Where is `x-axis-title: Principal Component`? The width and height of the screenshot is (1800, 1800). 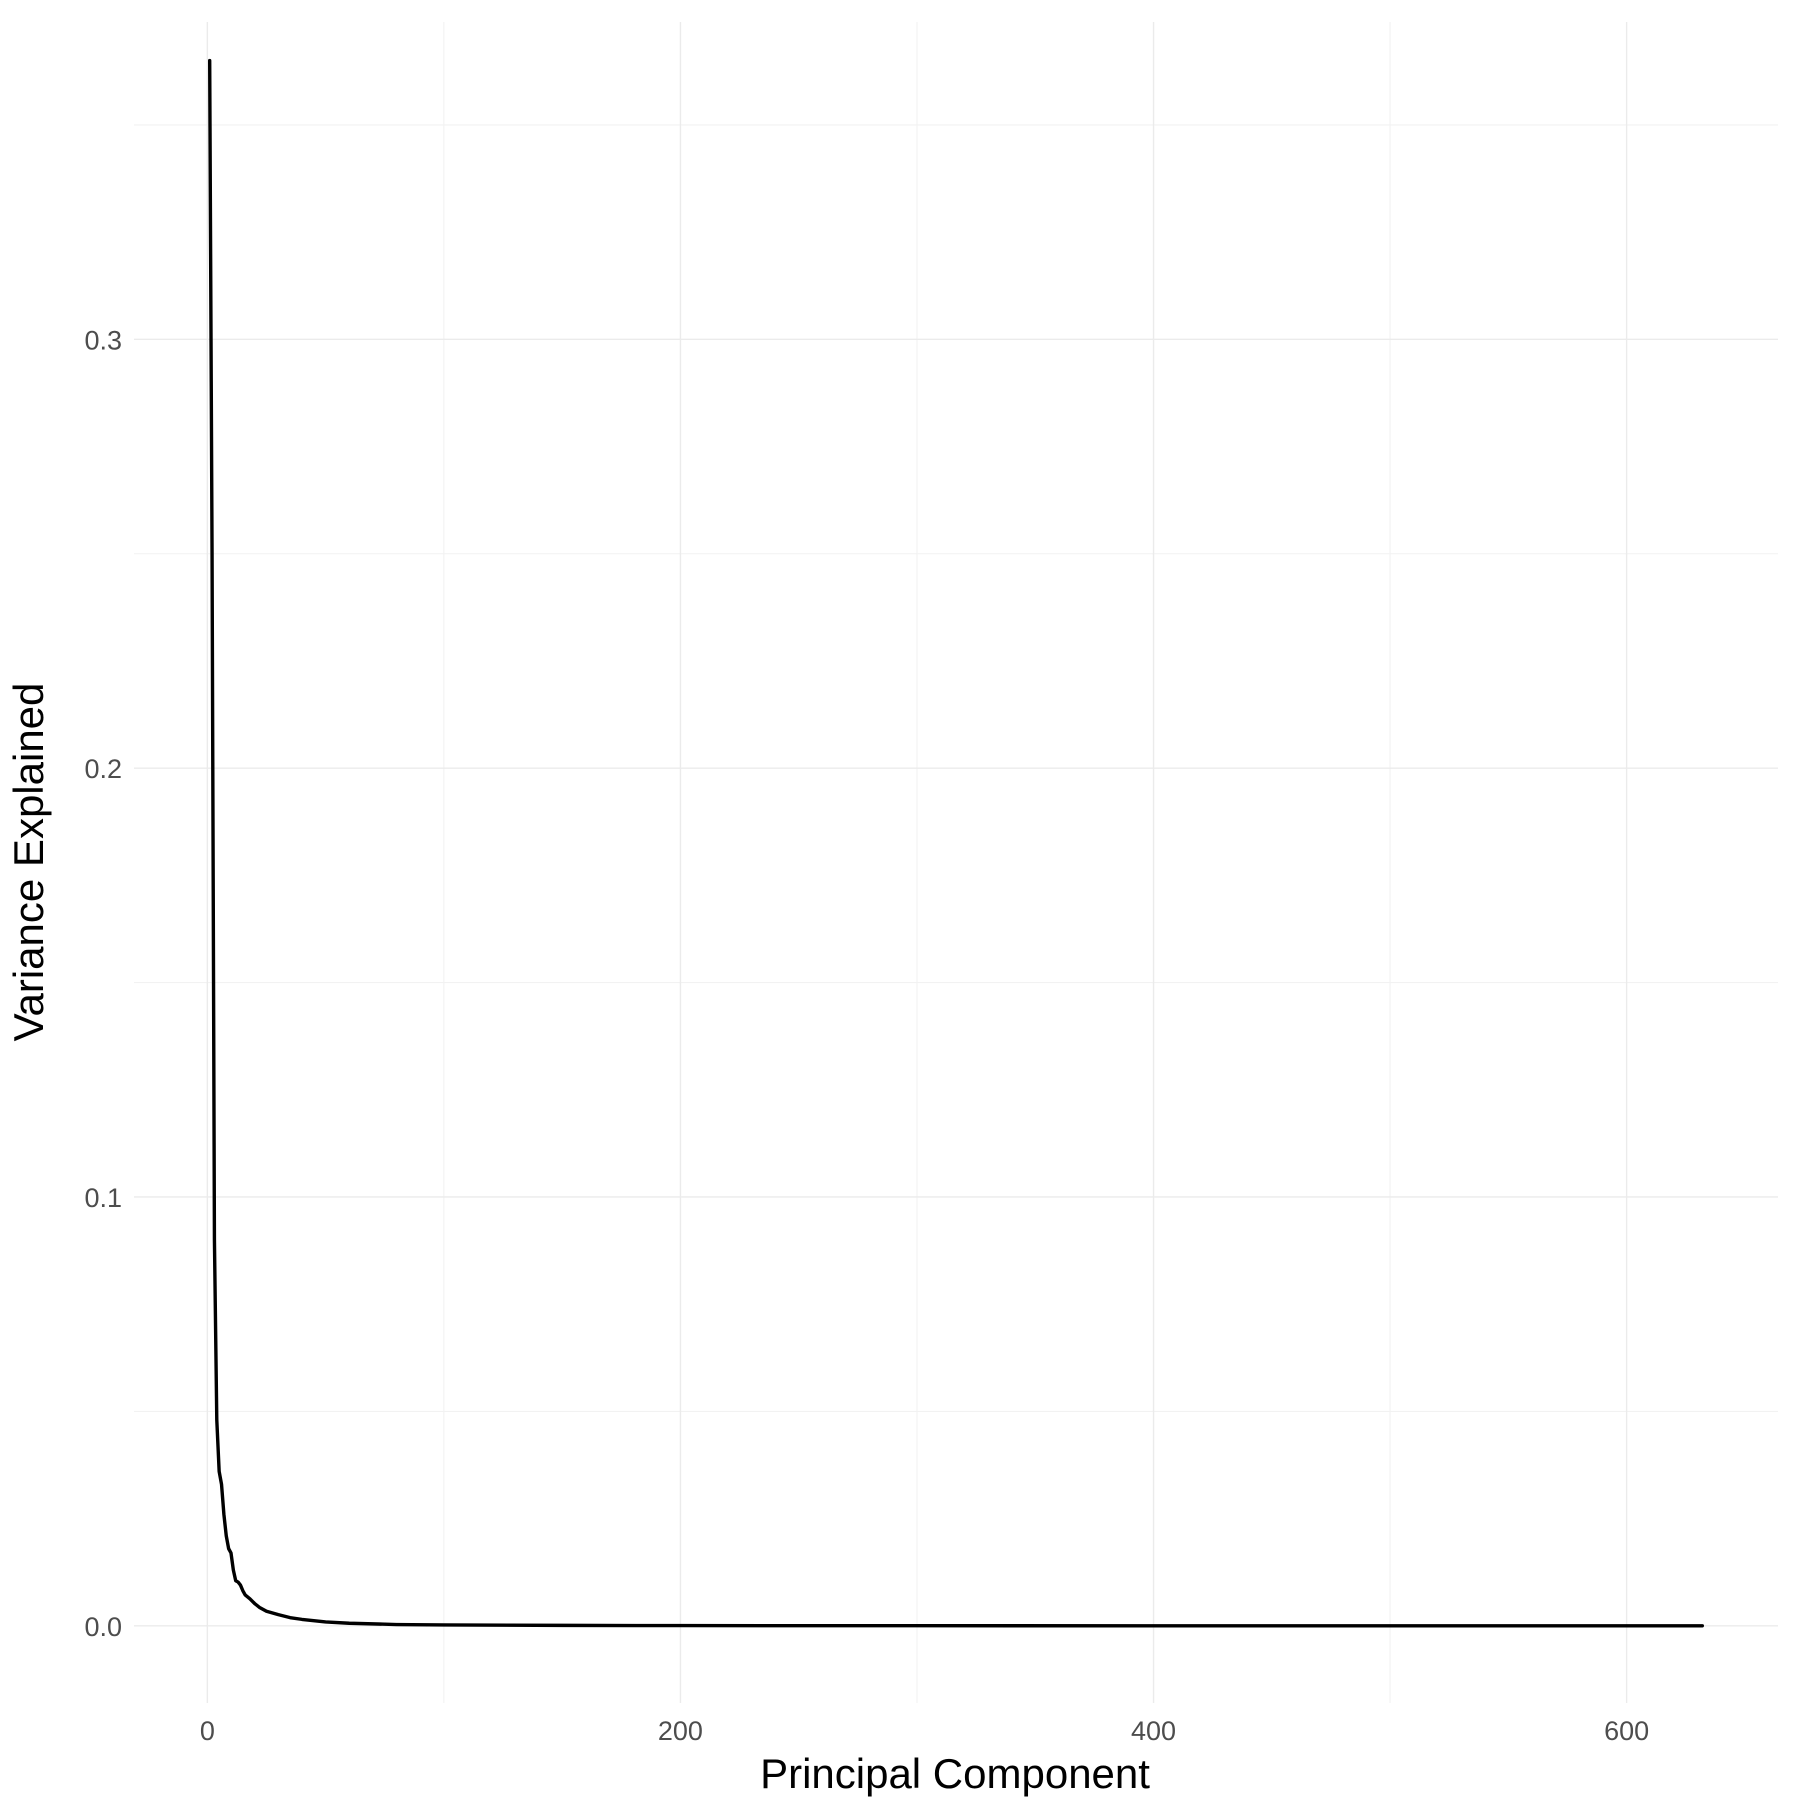
x-axis-title: Principal Component is located at coordinates (955, 1773).